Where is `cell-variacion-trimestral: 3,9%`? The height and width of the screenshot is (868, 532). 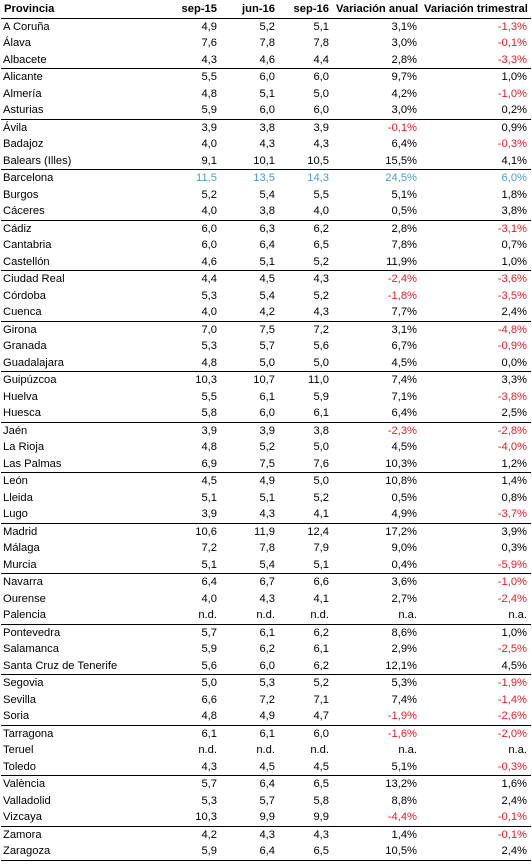 cell-variacion-trimestral: 3,9% is located at coordinates (514, 531).